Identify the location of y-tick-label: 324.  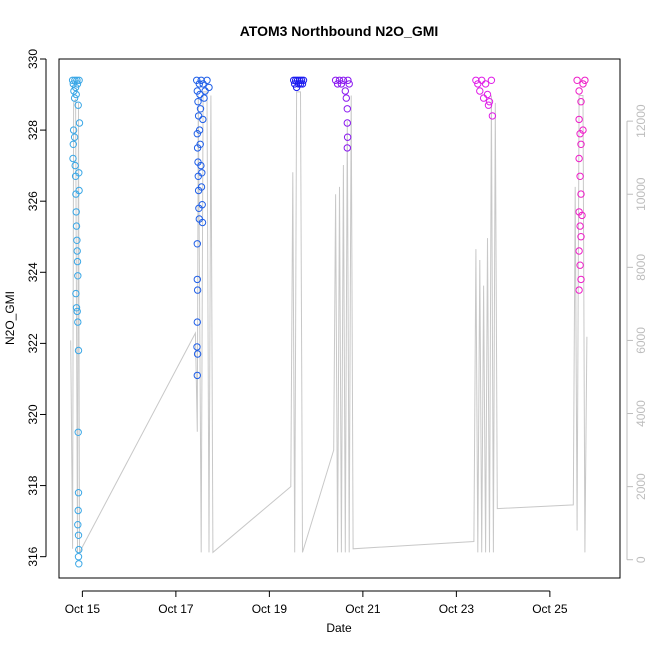
(33, 272).